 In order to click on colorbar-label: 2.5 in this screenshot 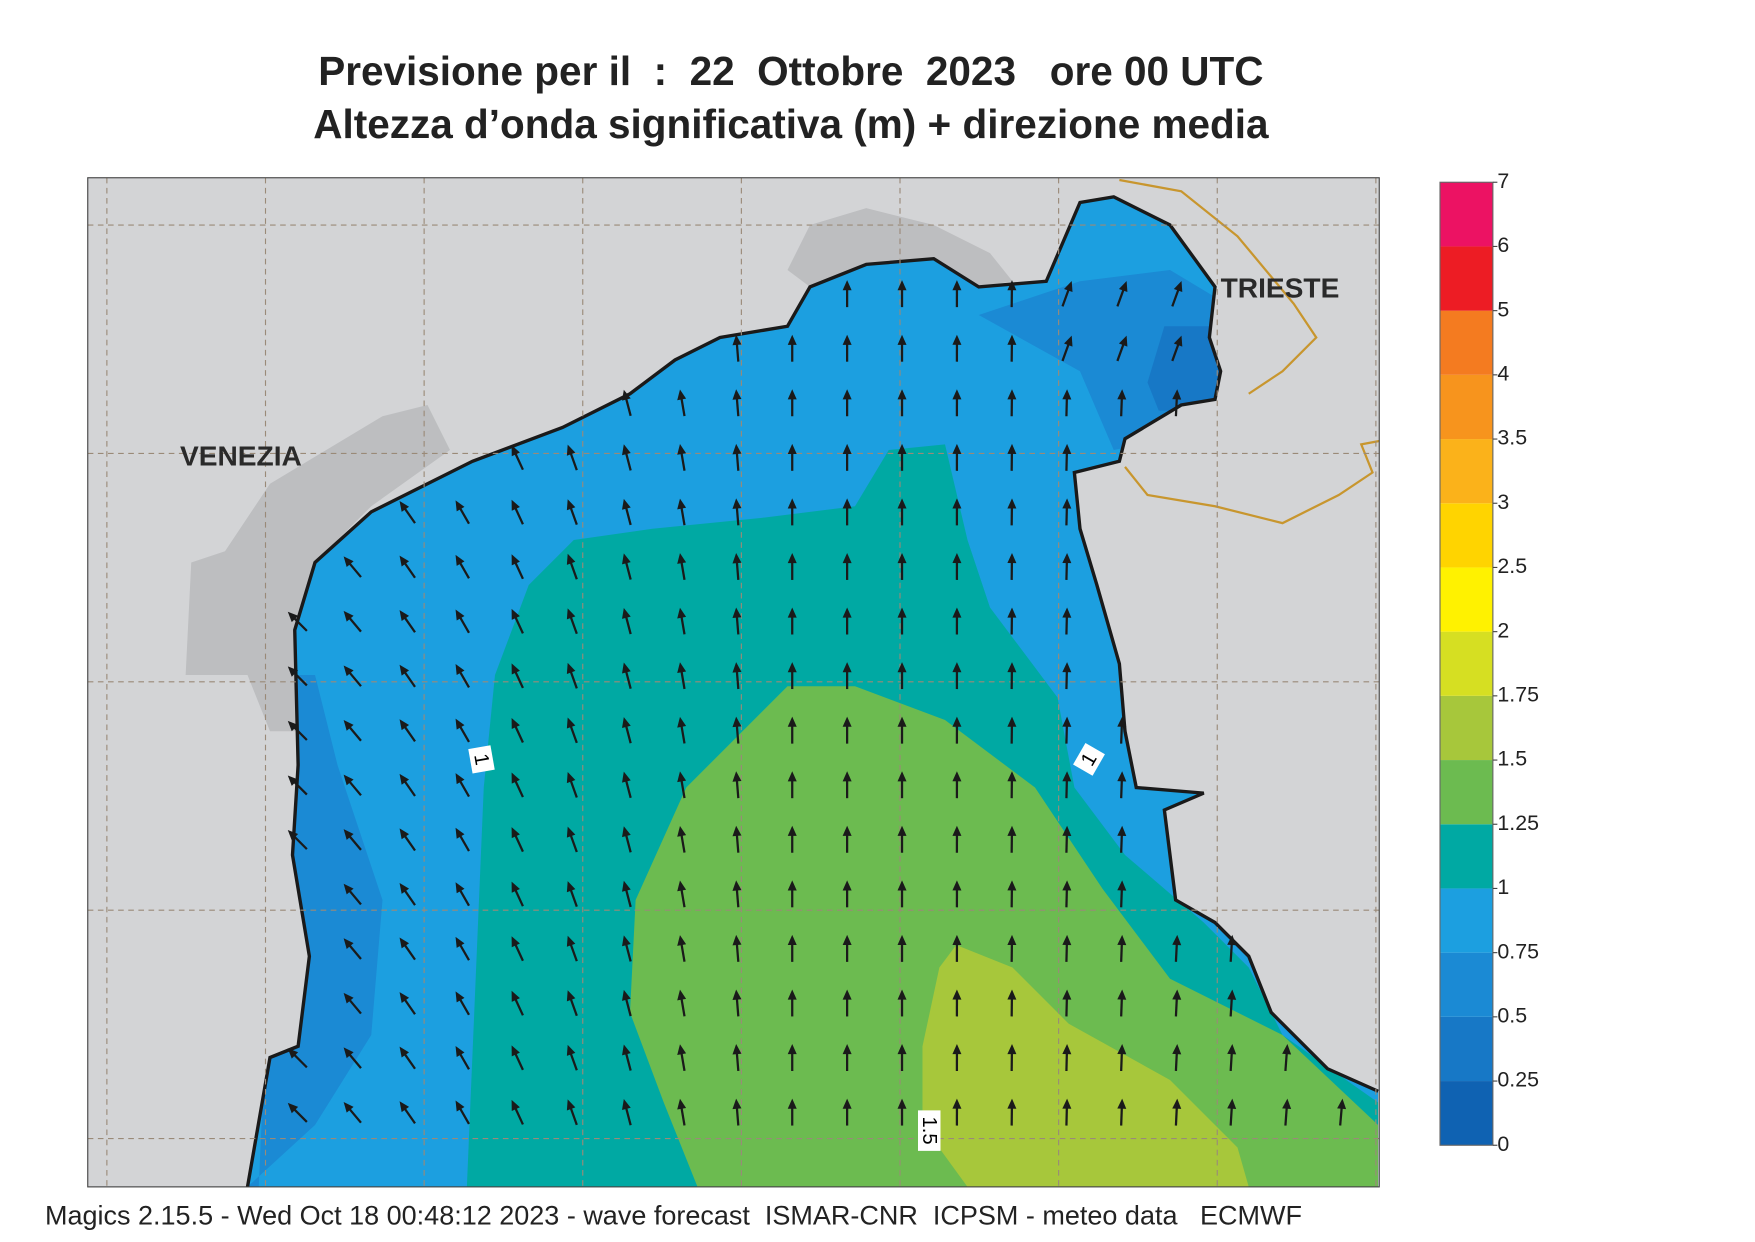, I will do `click(1512, 566)`.